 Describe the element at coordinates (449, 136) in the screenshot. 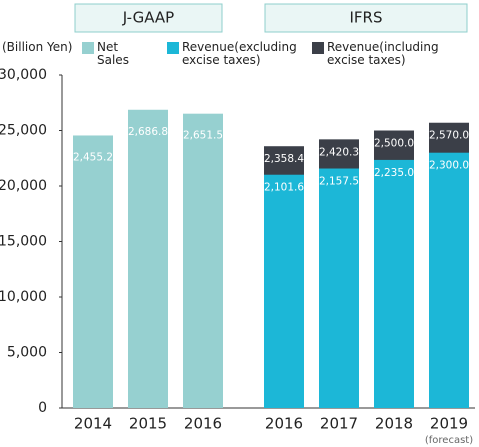

I see `value-label: 2,570.0` at that location.